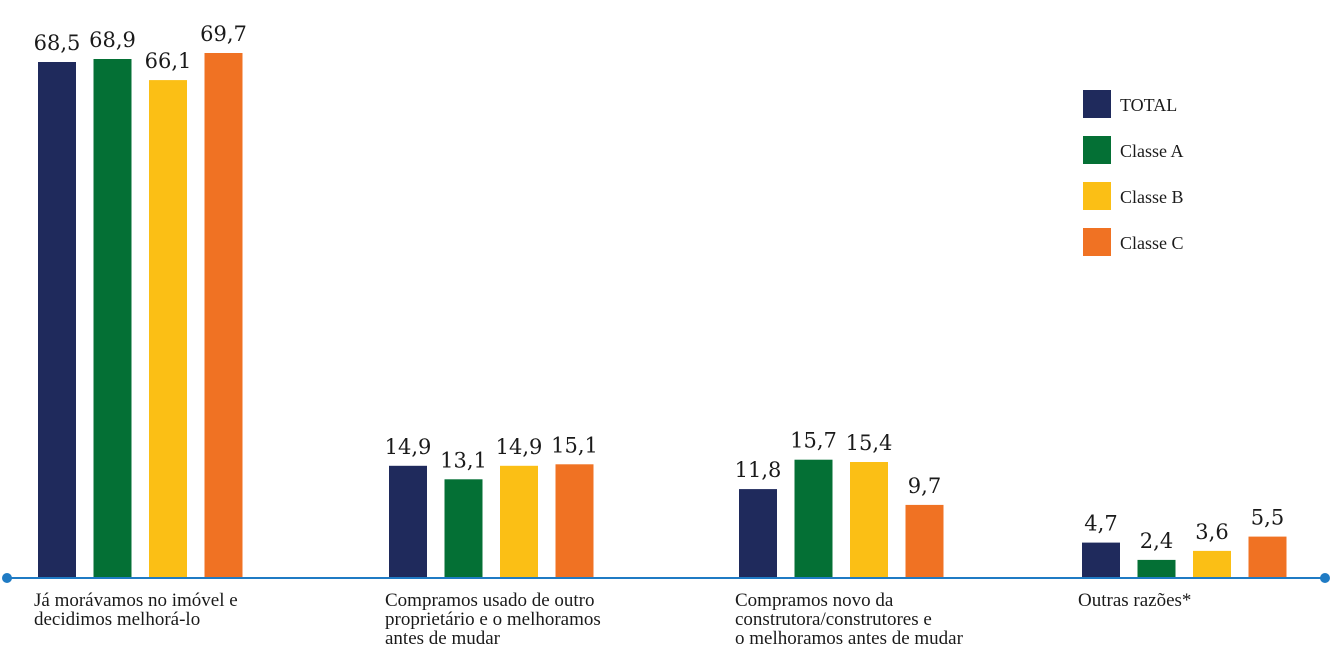 The image size is (1330, 649). What do you see at coordinates (1267, 518) in the screenshot?
I see `value-label: 5,5` at bounding box center [1267, 518].